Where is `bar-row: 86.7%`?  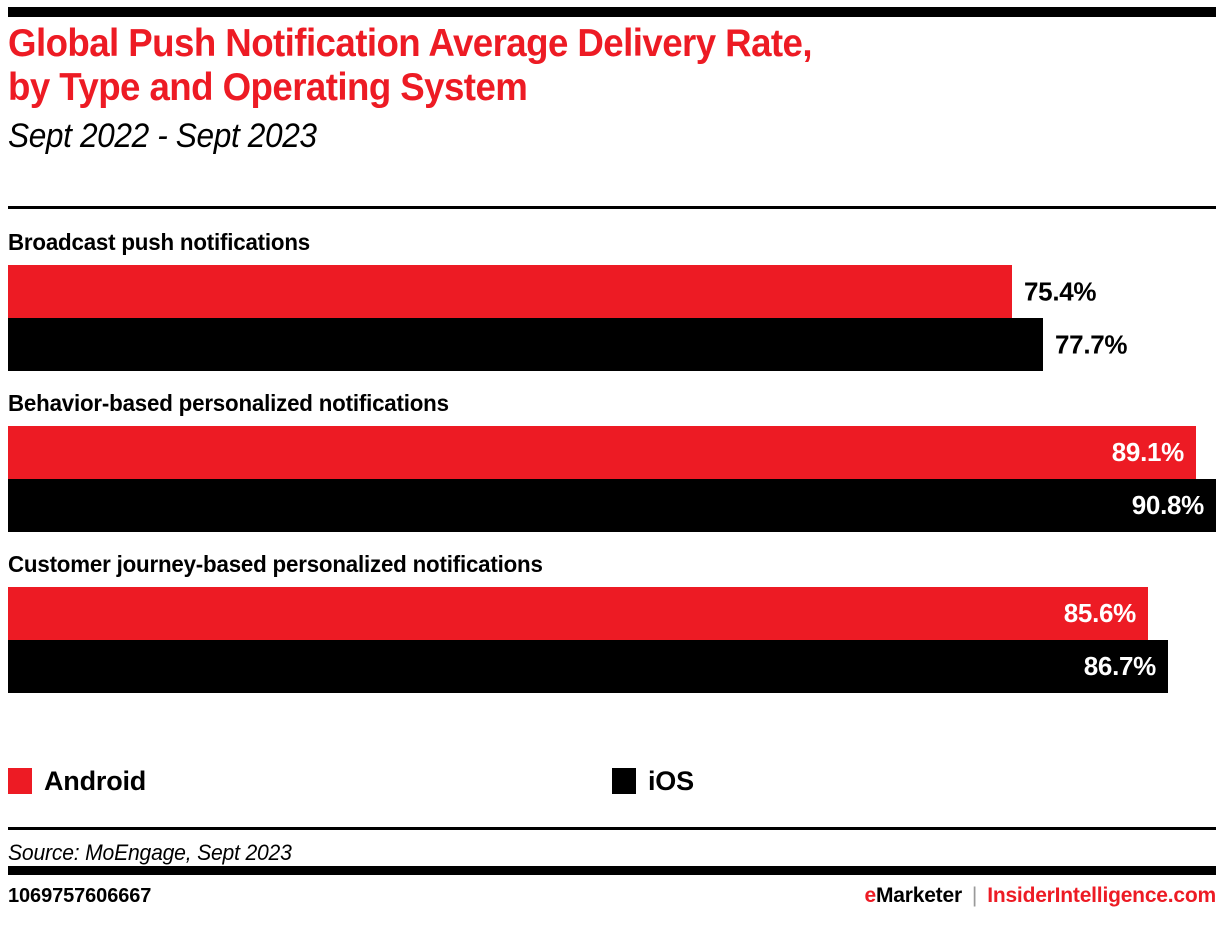
bar-row: 86.7% is located at coordinates (612, 666).